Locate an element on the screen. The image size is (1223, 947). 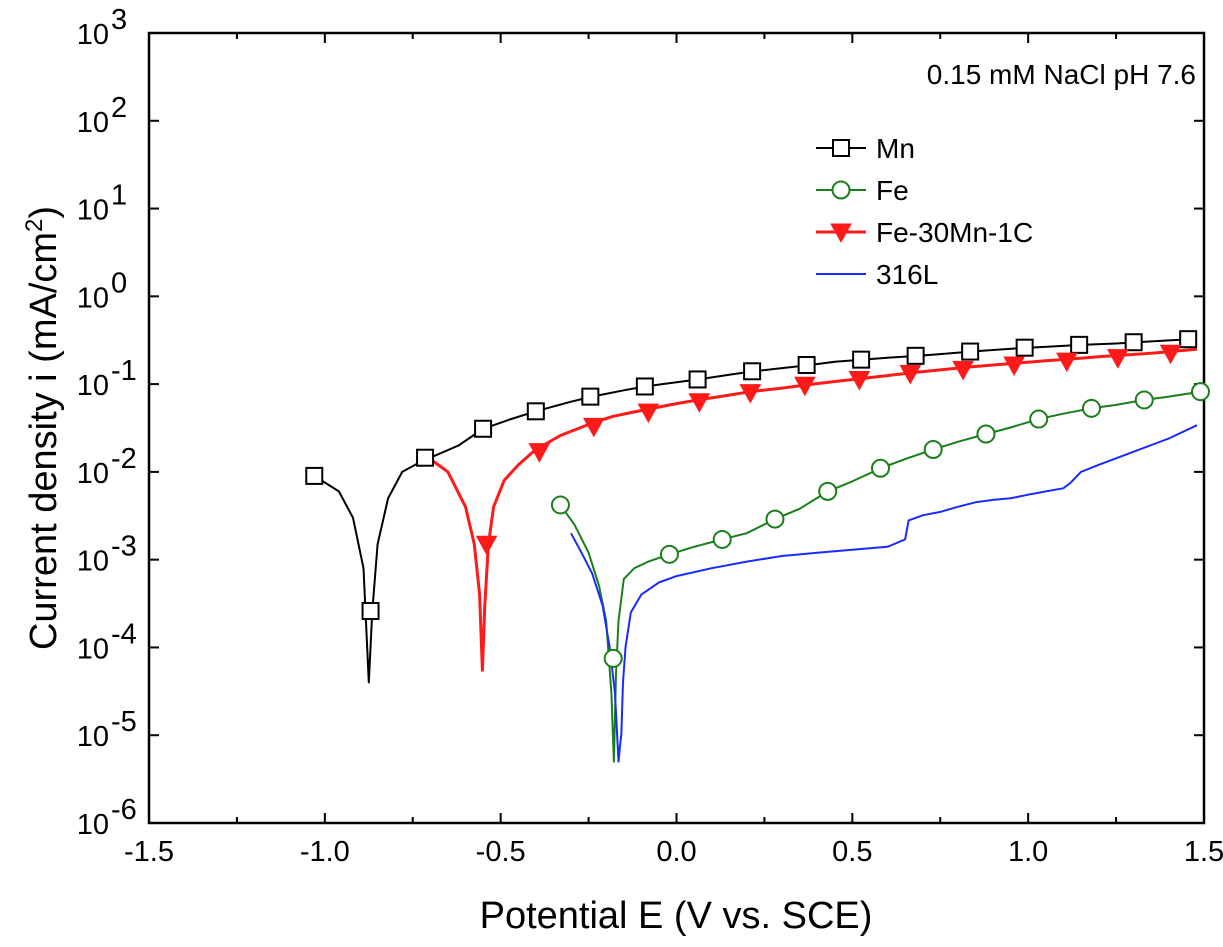
y-axis-title-main: Current density i (mA/cm is located at coordinates (44, 441).